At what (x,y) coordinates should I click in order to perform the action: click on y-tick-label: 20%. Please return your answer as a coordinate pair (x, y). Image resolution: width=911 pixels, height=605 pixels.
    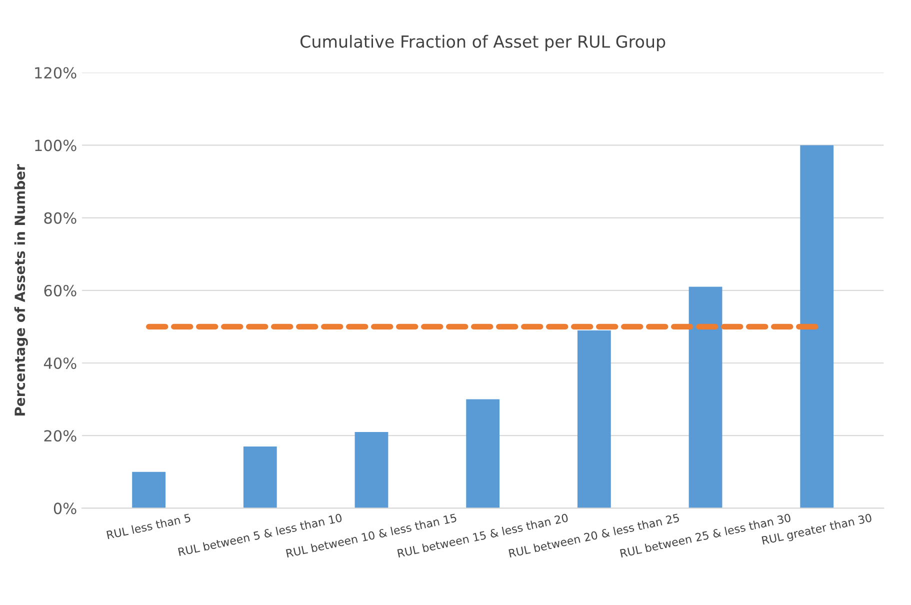
    Looking at the image, I should click on (60, 436).